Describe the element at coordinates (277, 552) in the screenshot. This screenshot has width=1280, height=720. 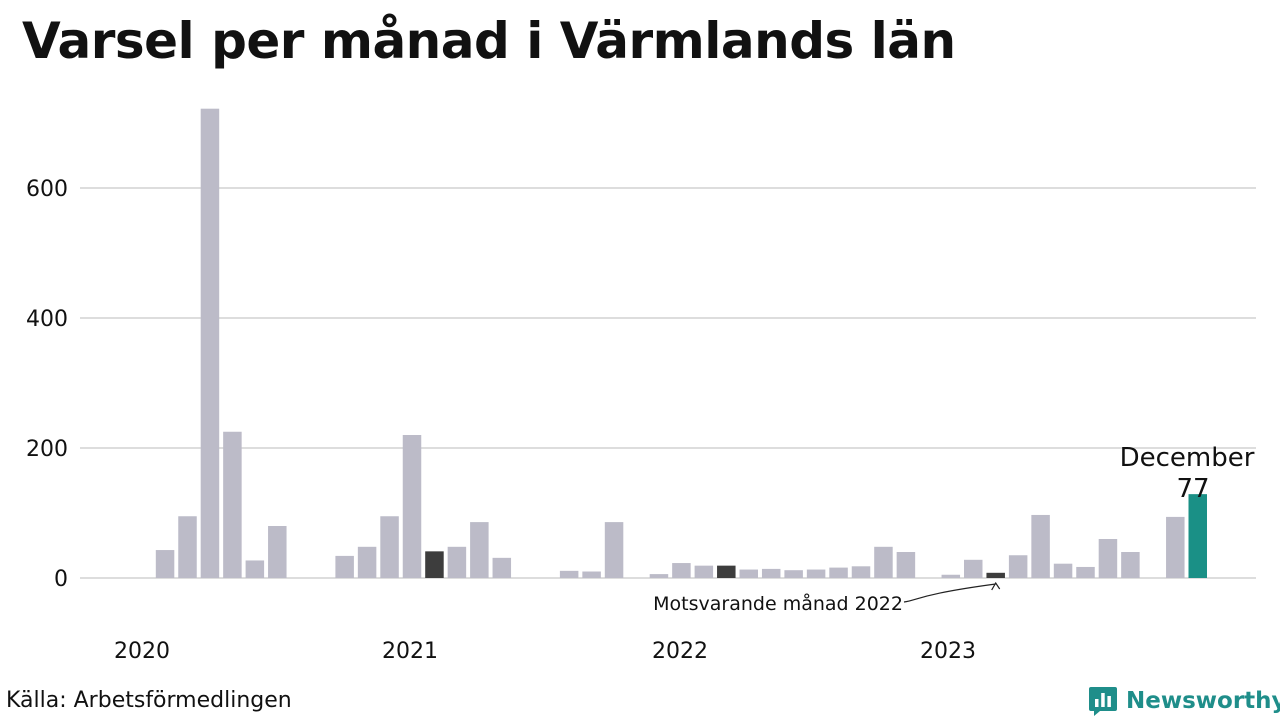
I see `bar: 2020-07: 80` at that location.